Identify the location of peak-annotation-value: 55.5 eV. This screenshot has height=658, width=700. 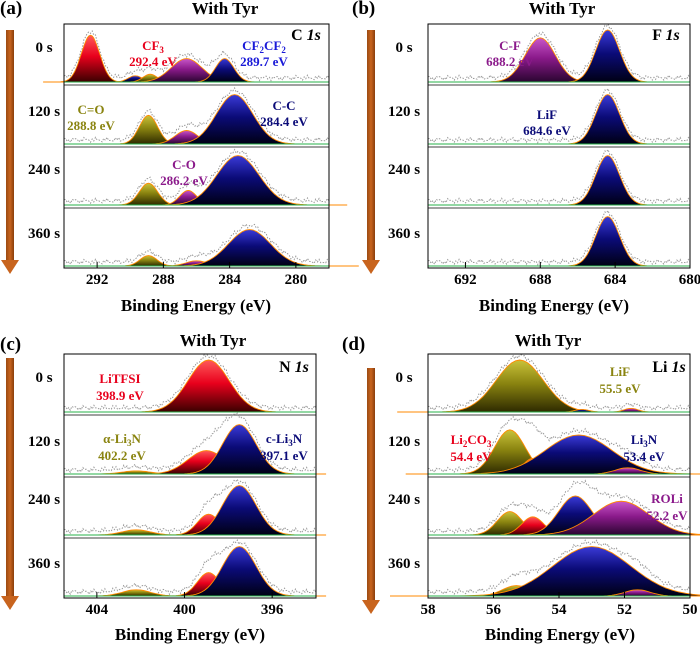
(620, 388).